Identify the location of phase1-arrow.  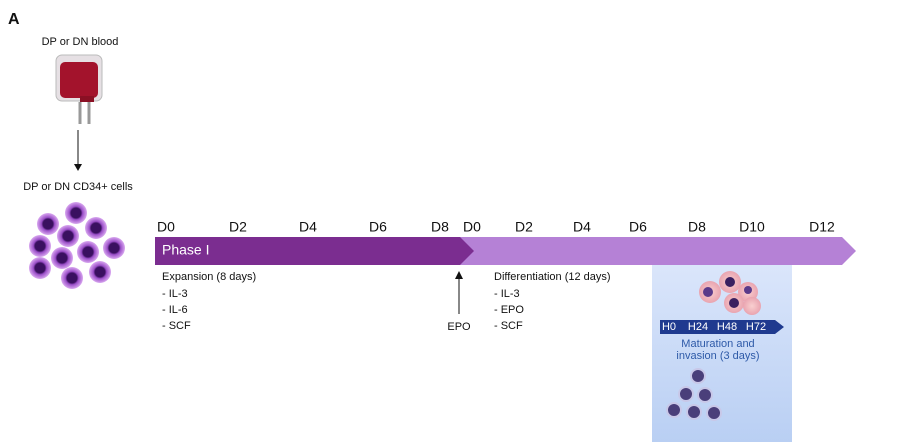
(314, 251).